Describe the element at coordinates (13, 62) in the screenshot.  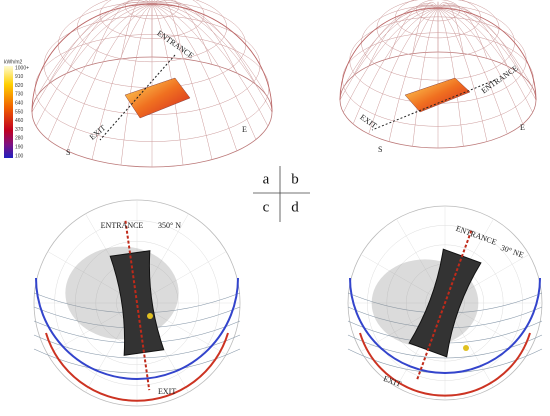
I see `legend-title: kWh/m2` at that location.